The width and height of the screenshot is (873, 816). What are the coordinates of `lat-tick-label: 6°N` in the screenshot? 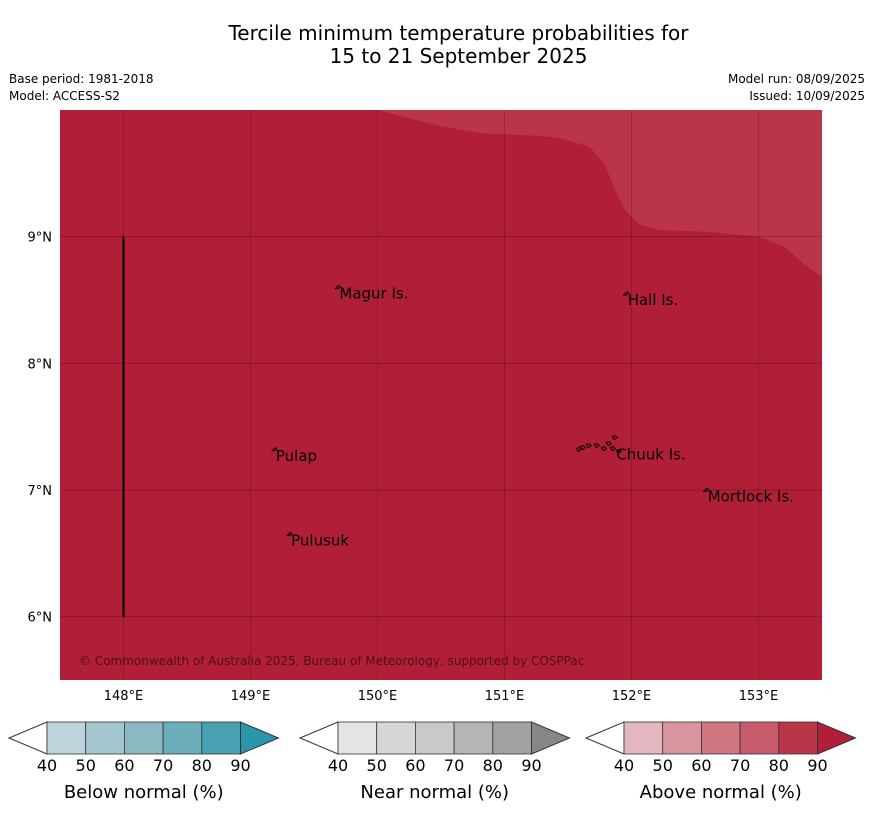 It's located at (40, 618).